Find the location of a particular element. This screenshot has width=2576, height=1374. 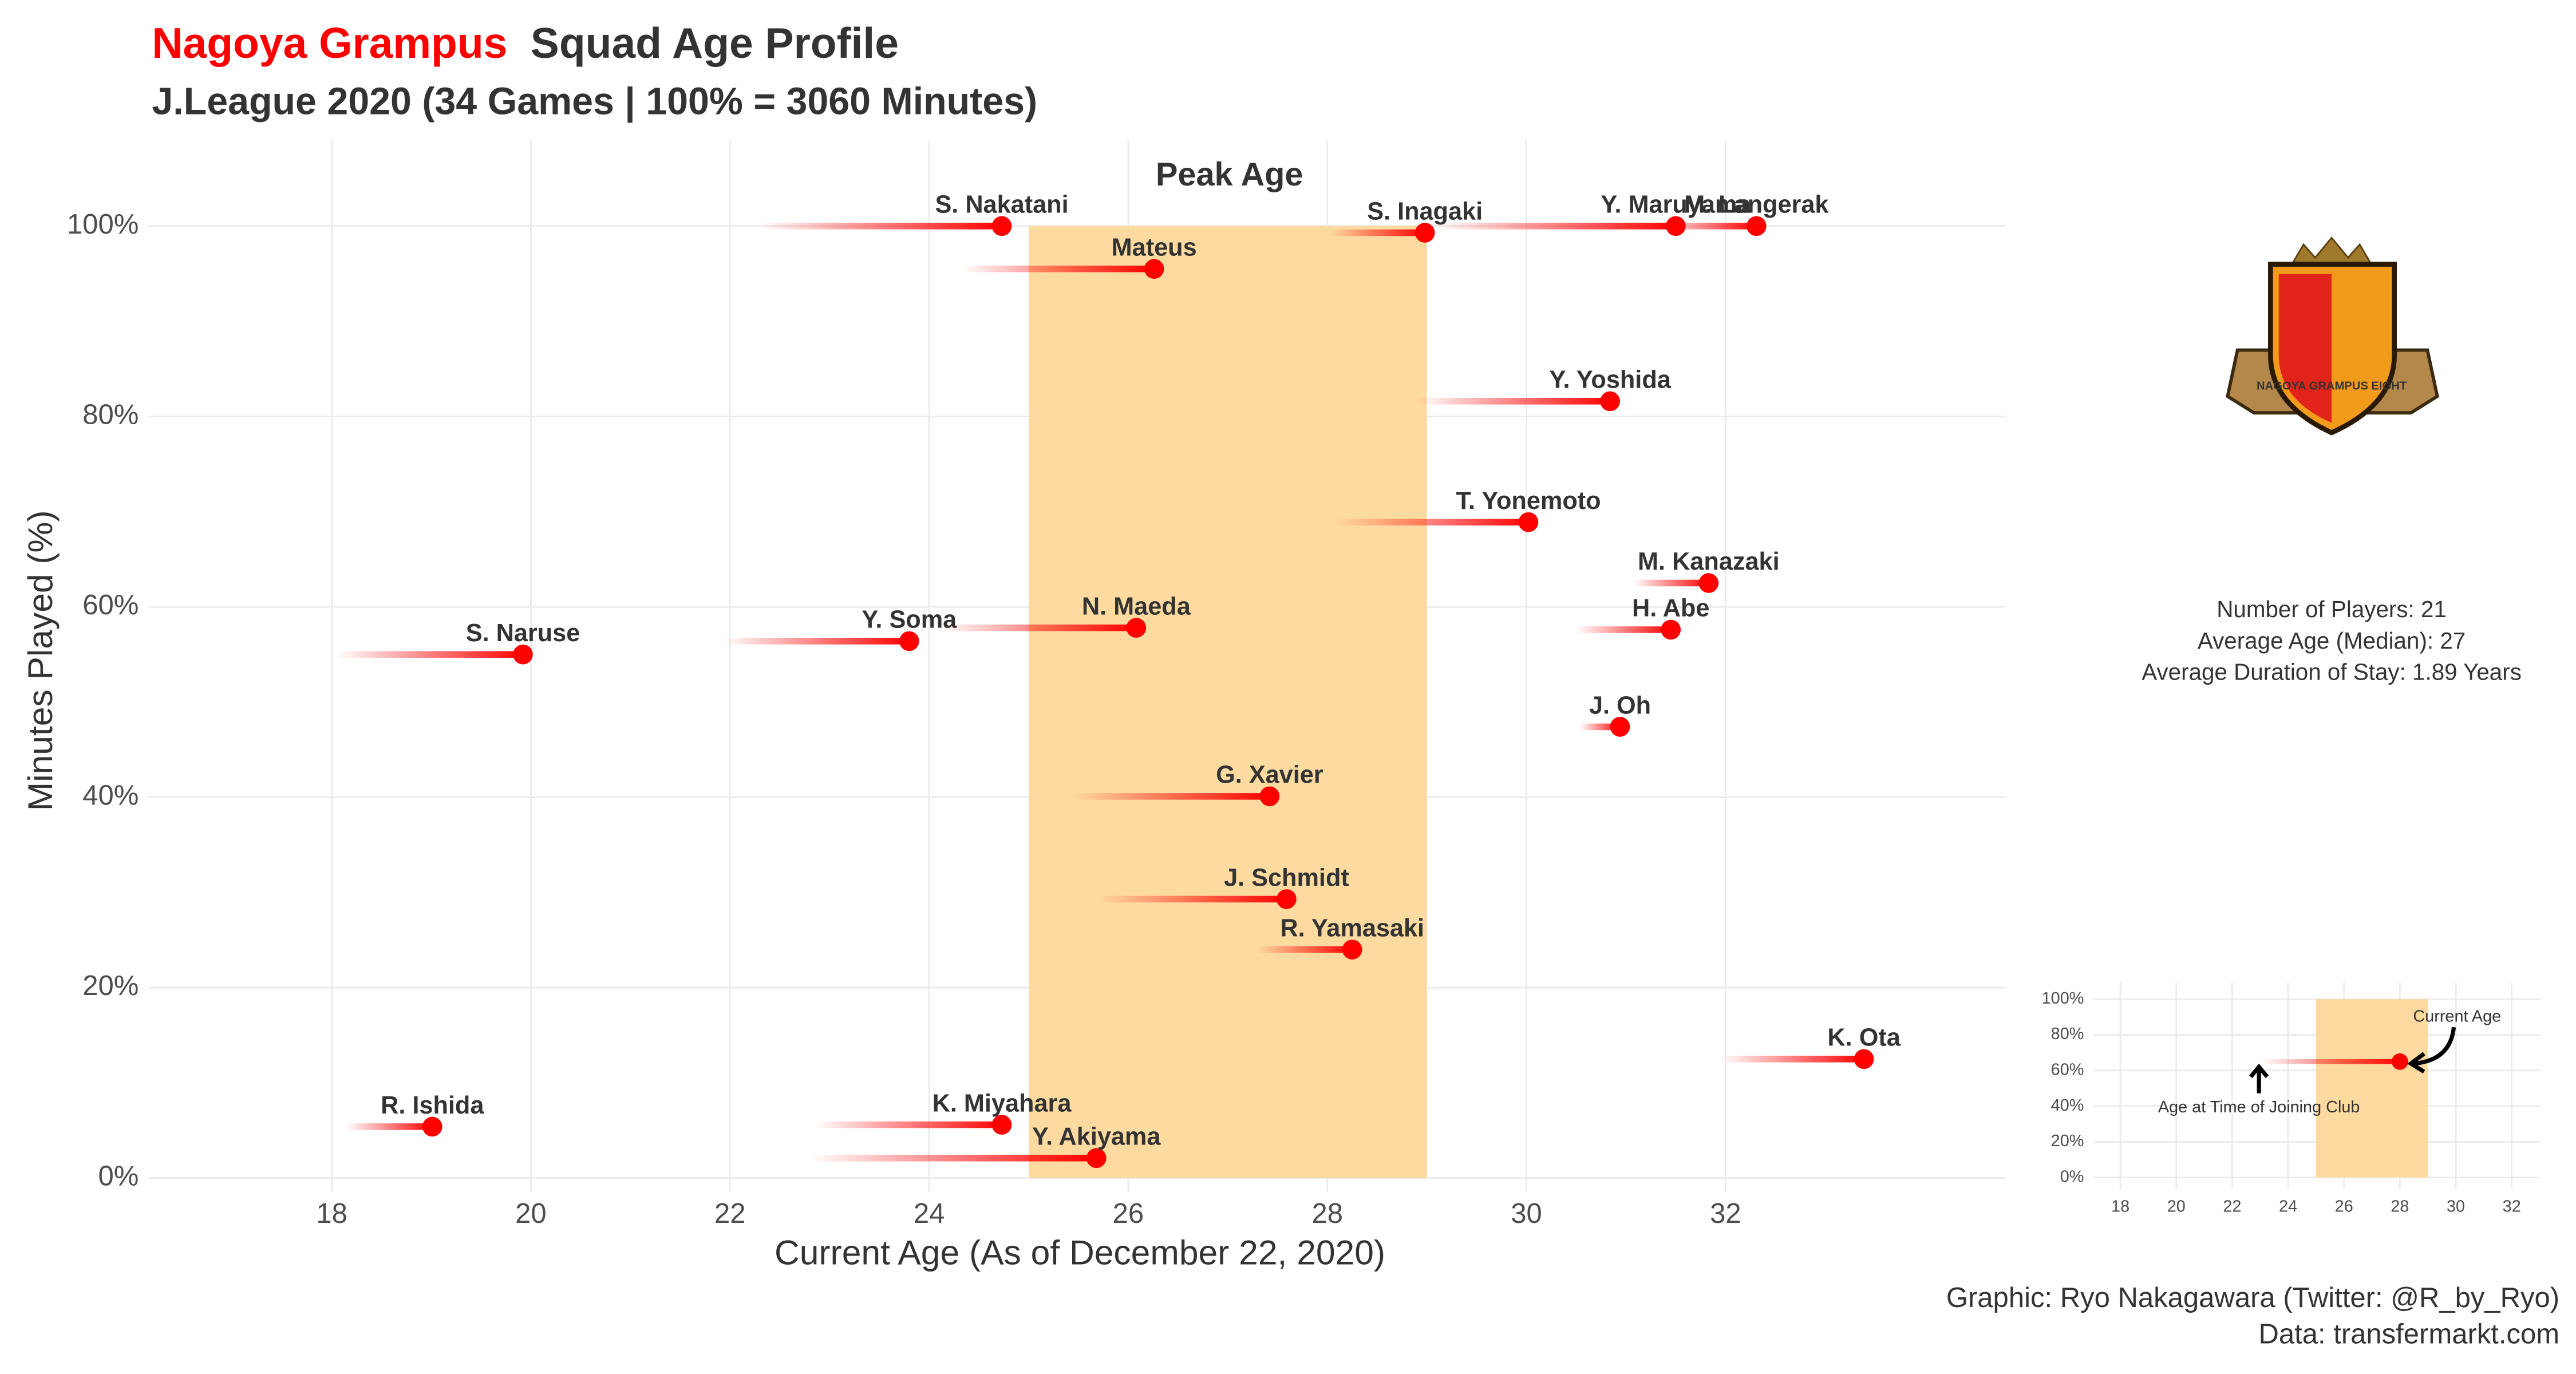

y-tick-label: 0% is located at coordinates (118, 1176).